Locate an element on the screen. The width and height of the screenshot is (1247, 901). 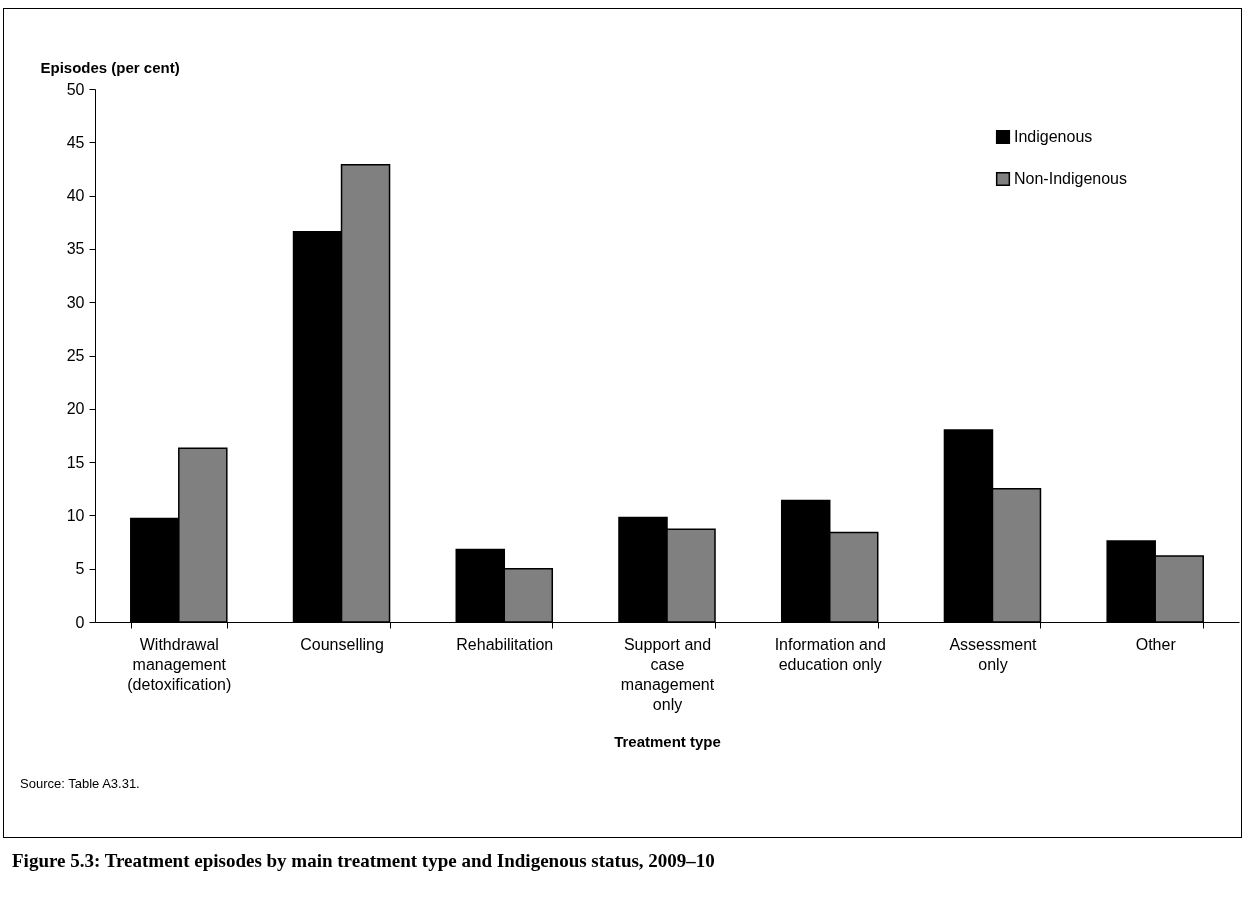
x-tick-label: Rehabilitation is located at coordinates (505, 644).